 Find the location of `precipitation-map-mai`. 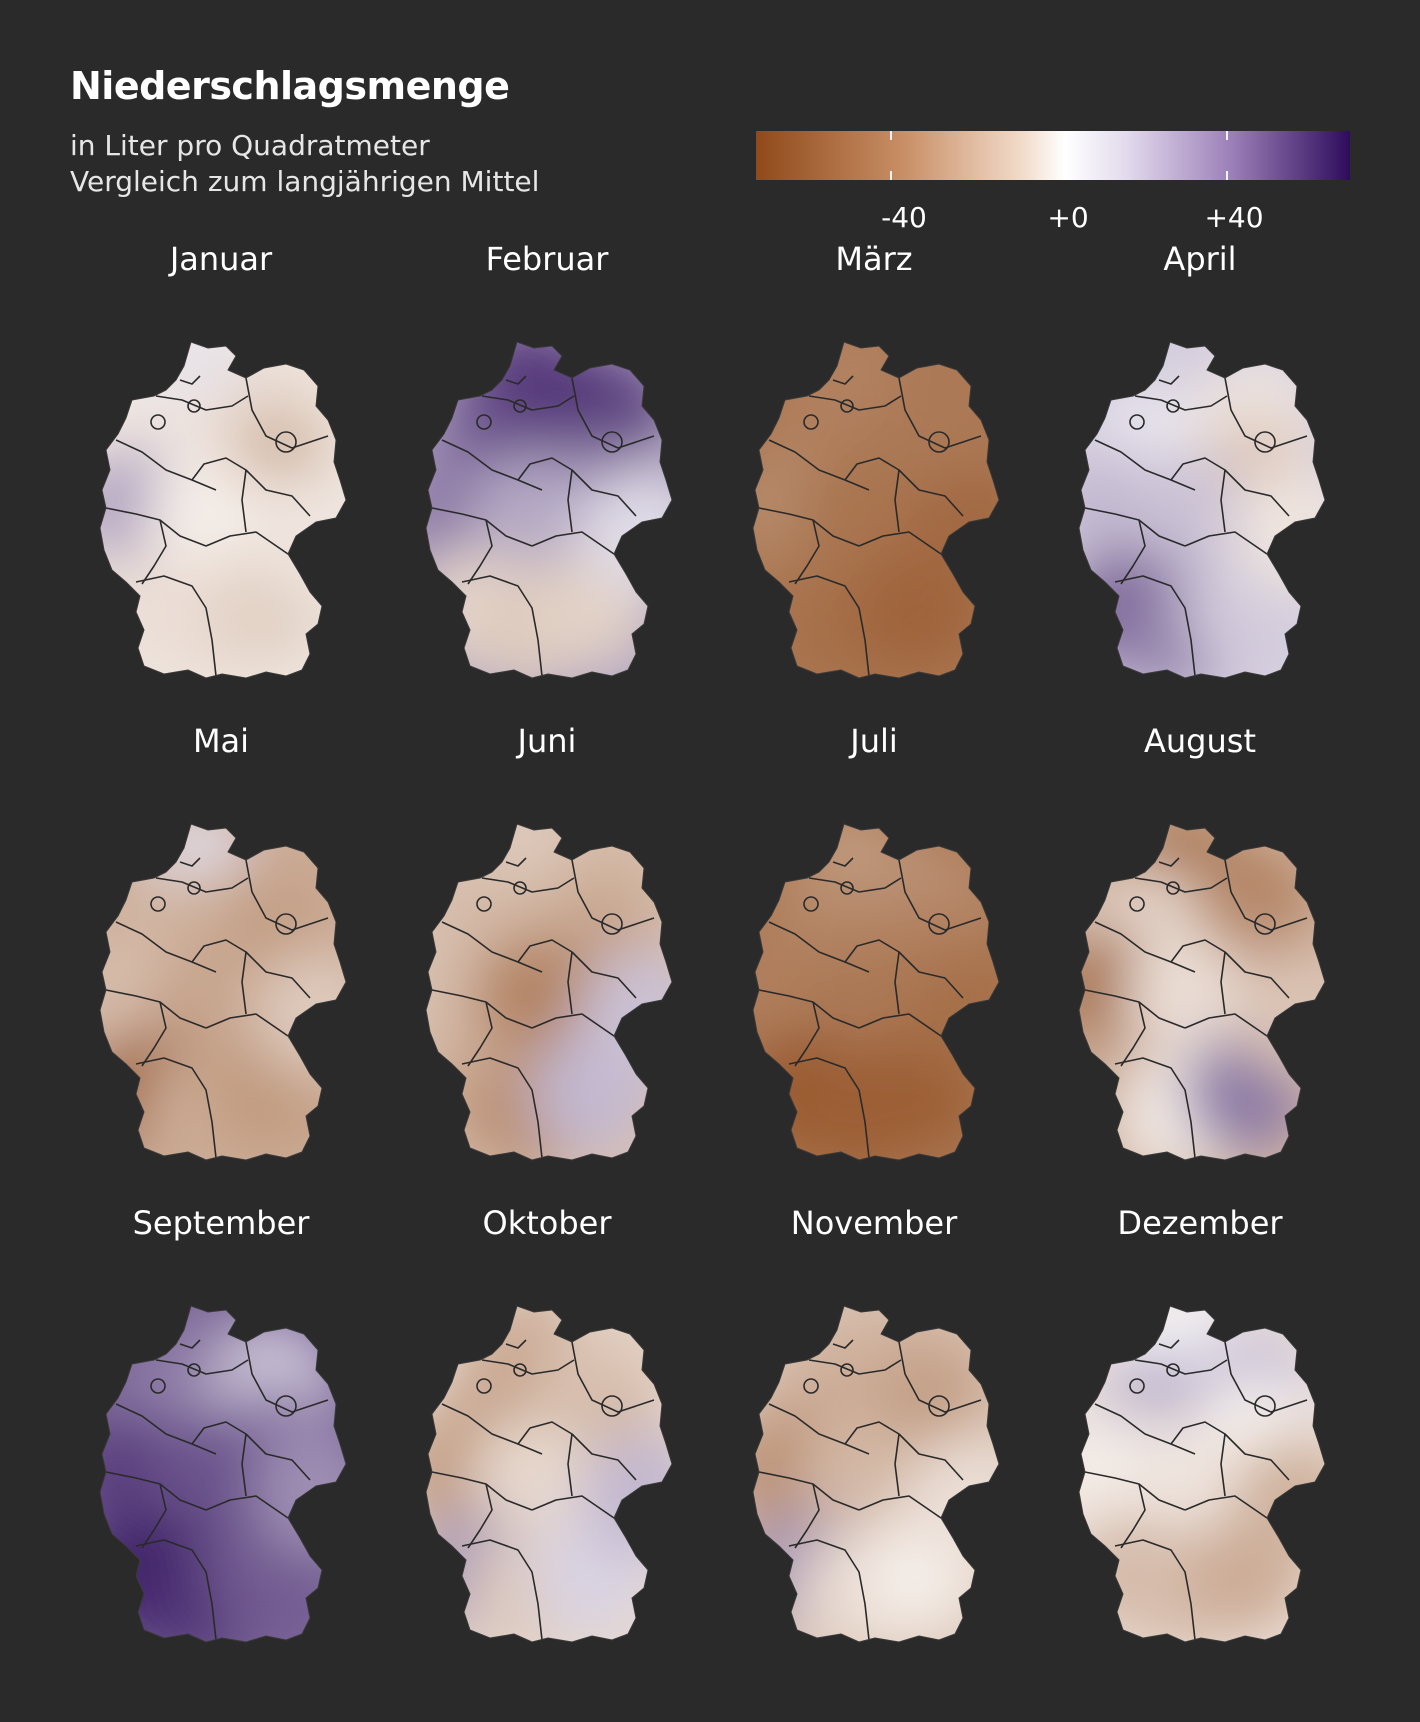

precipitation-map-mai is located at coordinates (223, 992).